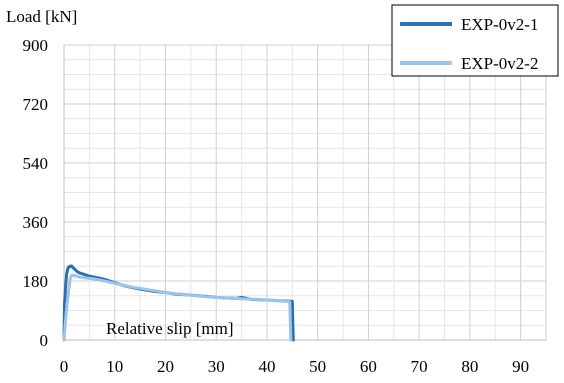 Image resolution: width=564 pixels, height=383 pixels. I want to click on x-axis-title: Relative slip [mm], so click(169, 328).